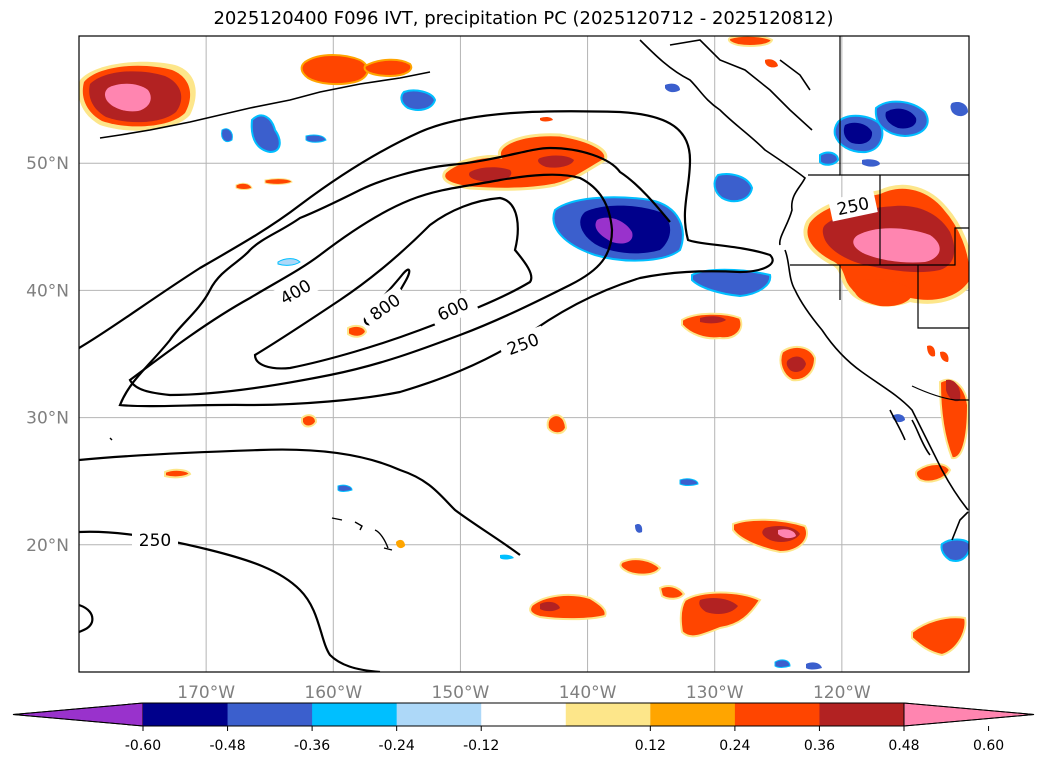  I want to click on precip-positive-alaska, so click(137, 96).